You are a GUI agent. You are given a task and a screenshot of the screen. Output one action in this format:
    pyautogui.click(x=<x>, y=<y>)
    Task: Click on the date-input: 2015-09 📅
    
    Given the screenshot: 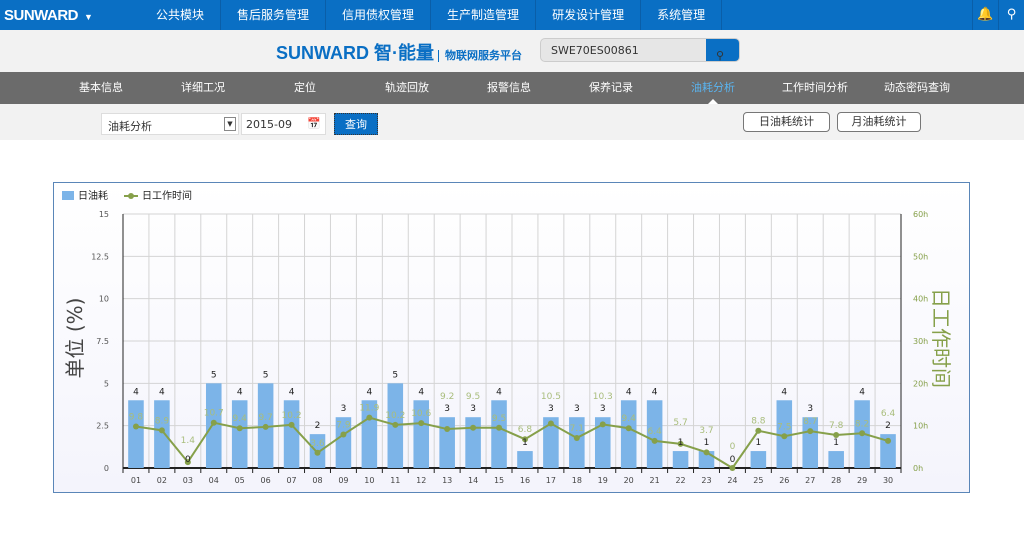 What is the action you would take?
    pyautogui.click(x=283, y=124)
    